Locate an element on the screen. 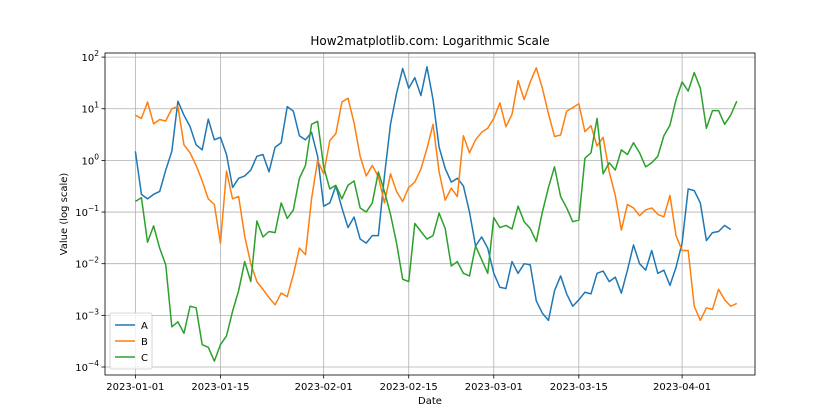 The image size is (840, 420). x-tick-label: 2023-03-15 is located at coordinates (579, 387).